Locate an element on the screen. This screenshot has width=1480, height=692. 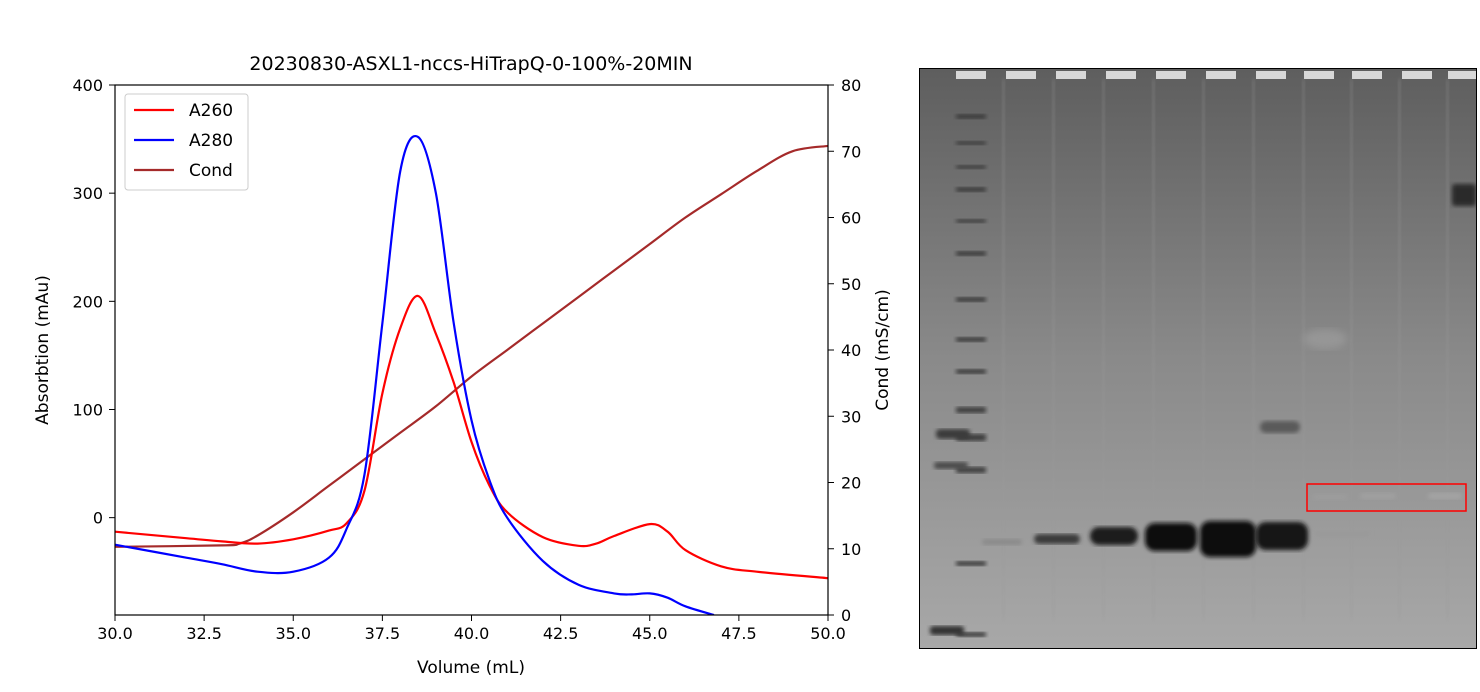
y2-tick-label: 70 is located at coordinates (851, 151).